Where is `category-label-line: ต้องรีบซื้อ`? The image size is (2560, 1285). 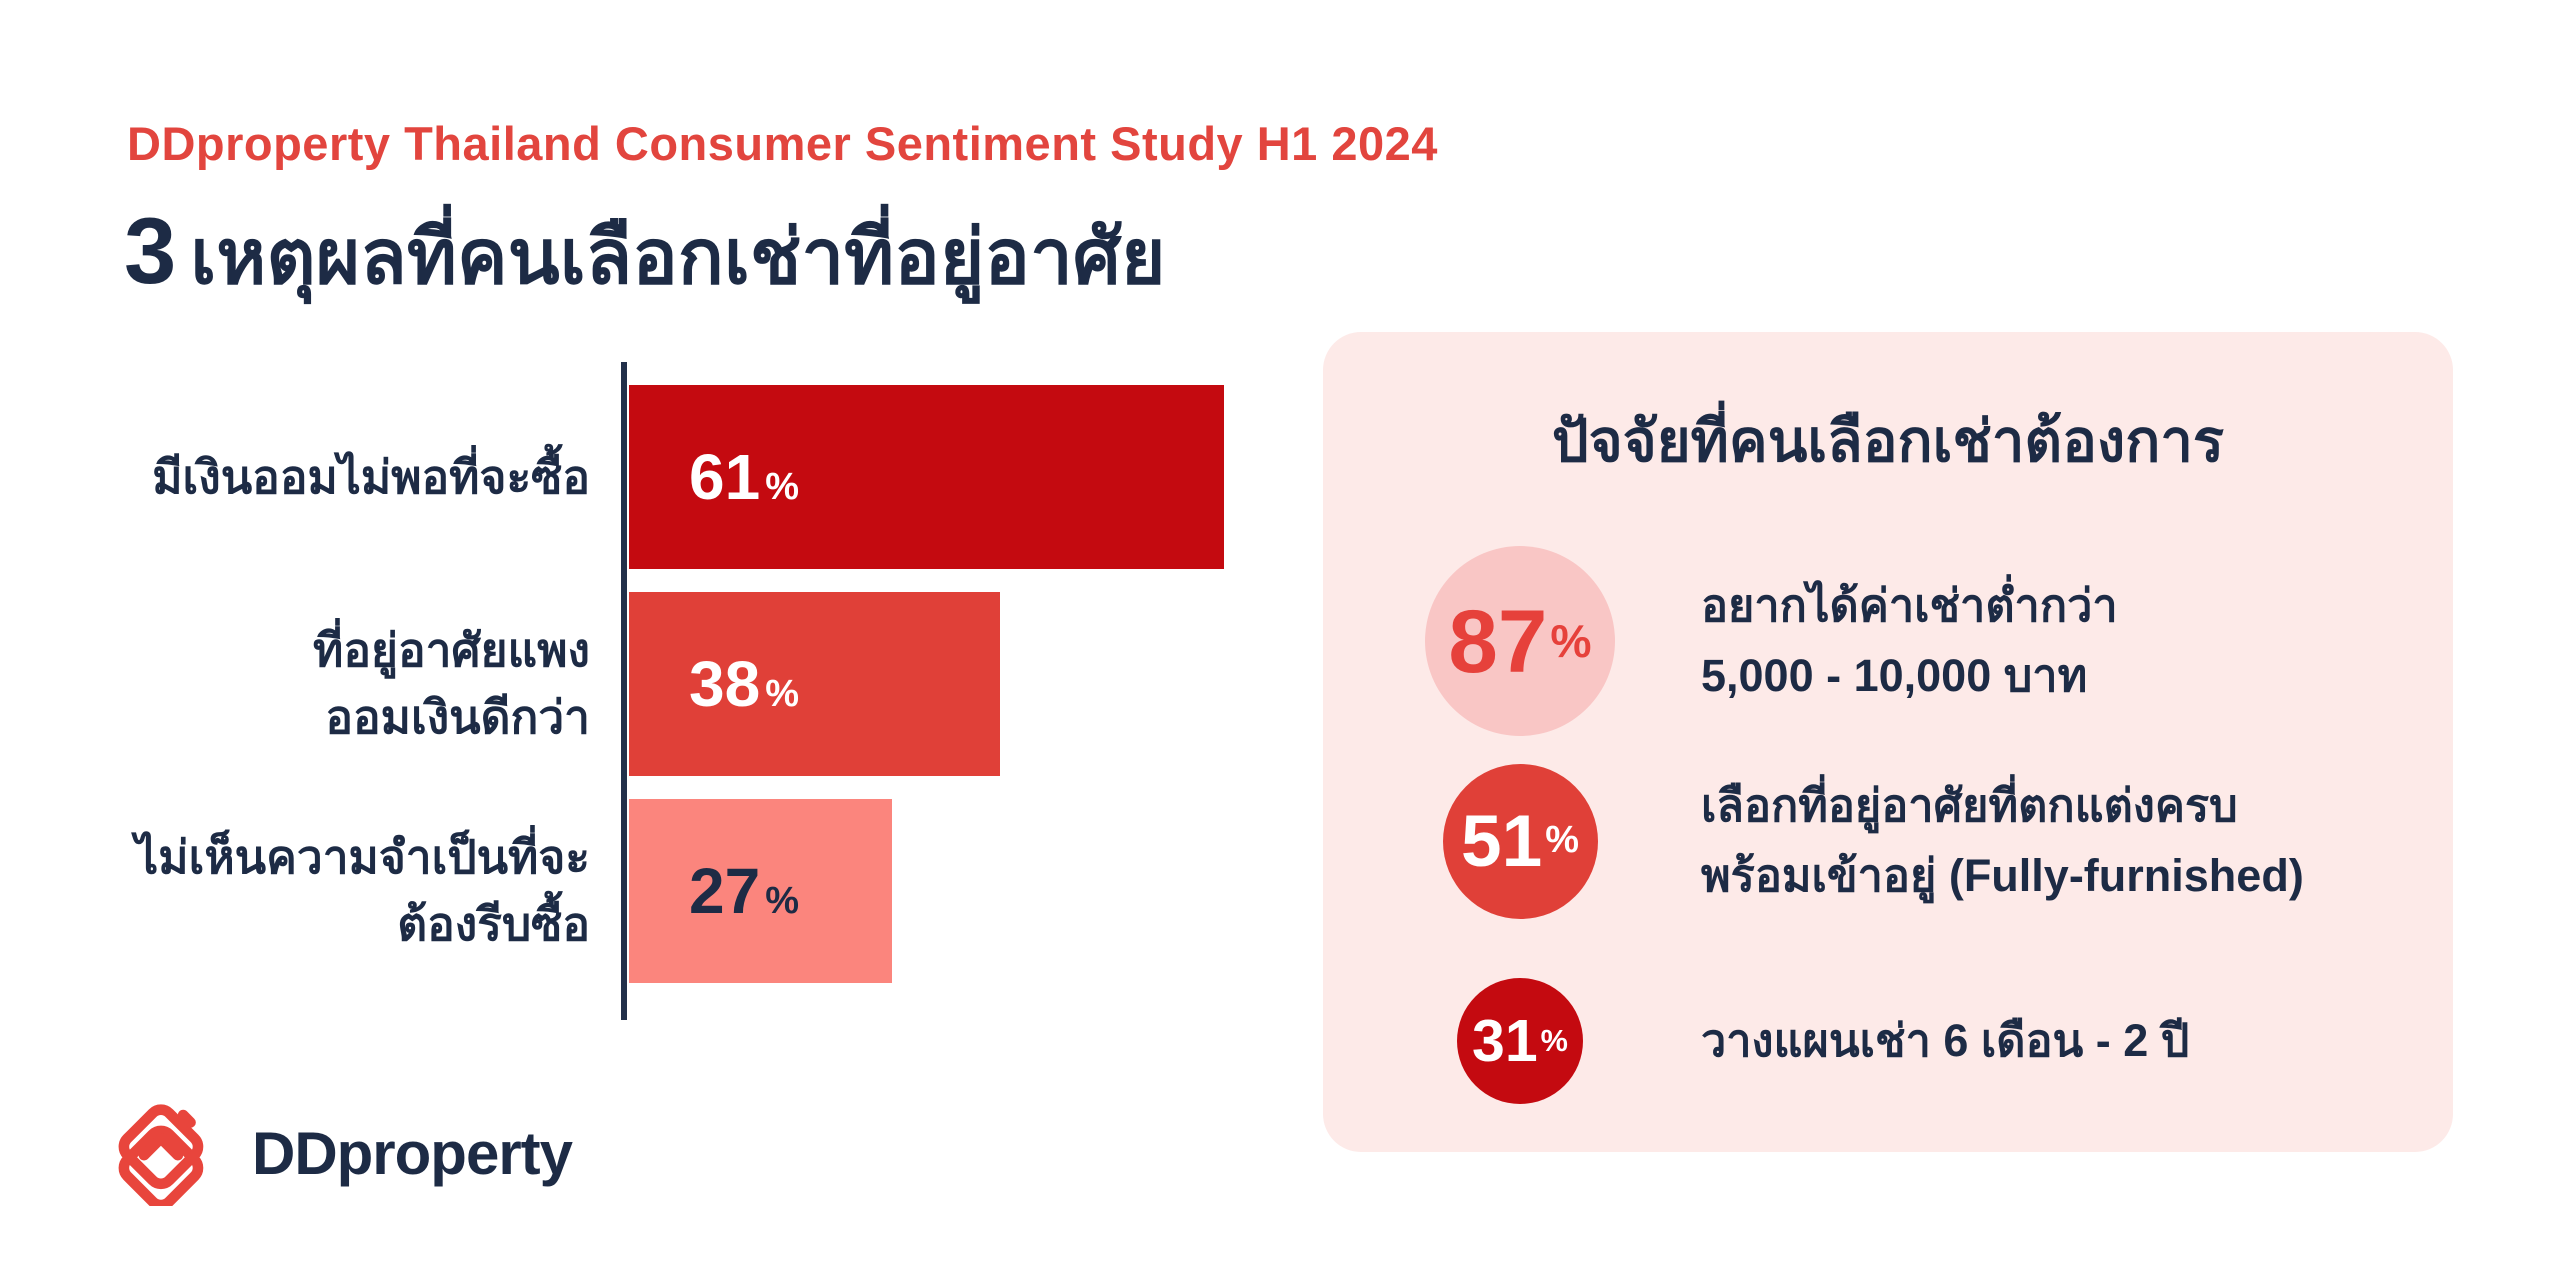
category-label-line: ต้องรีบซื้อ is located at coordinates (493, 924).